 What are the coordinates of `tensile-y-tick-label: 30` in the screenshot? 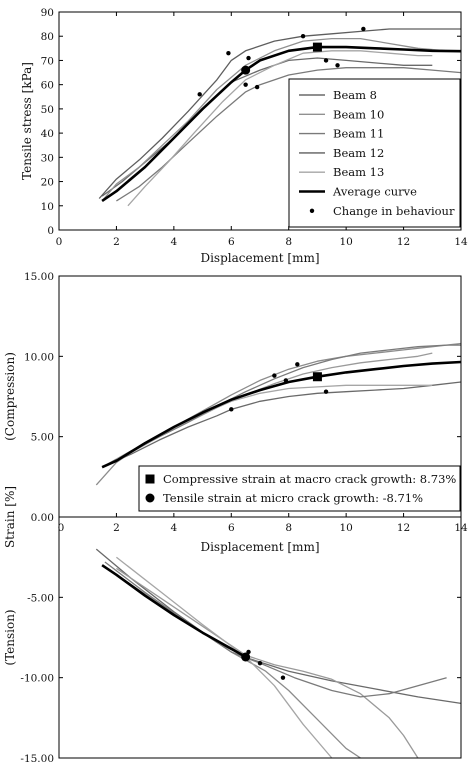 It's located at (47, 158).